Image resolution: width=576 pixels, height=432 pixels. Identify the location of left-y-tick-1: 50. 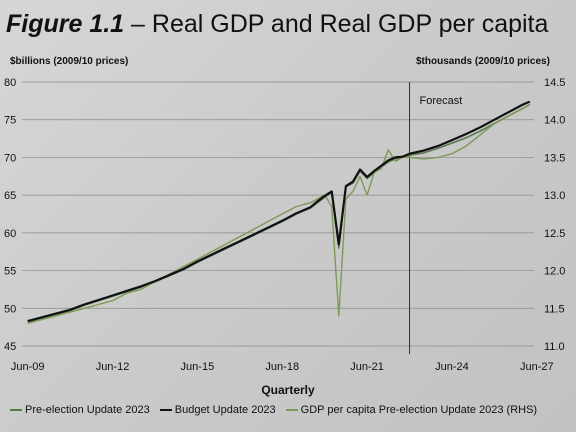
(10, 309).